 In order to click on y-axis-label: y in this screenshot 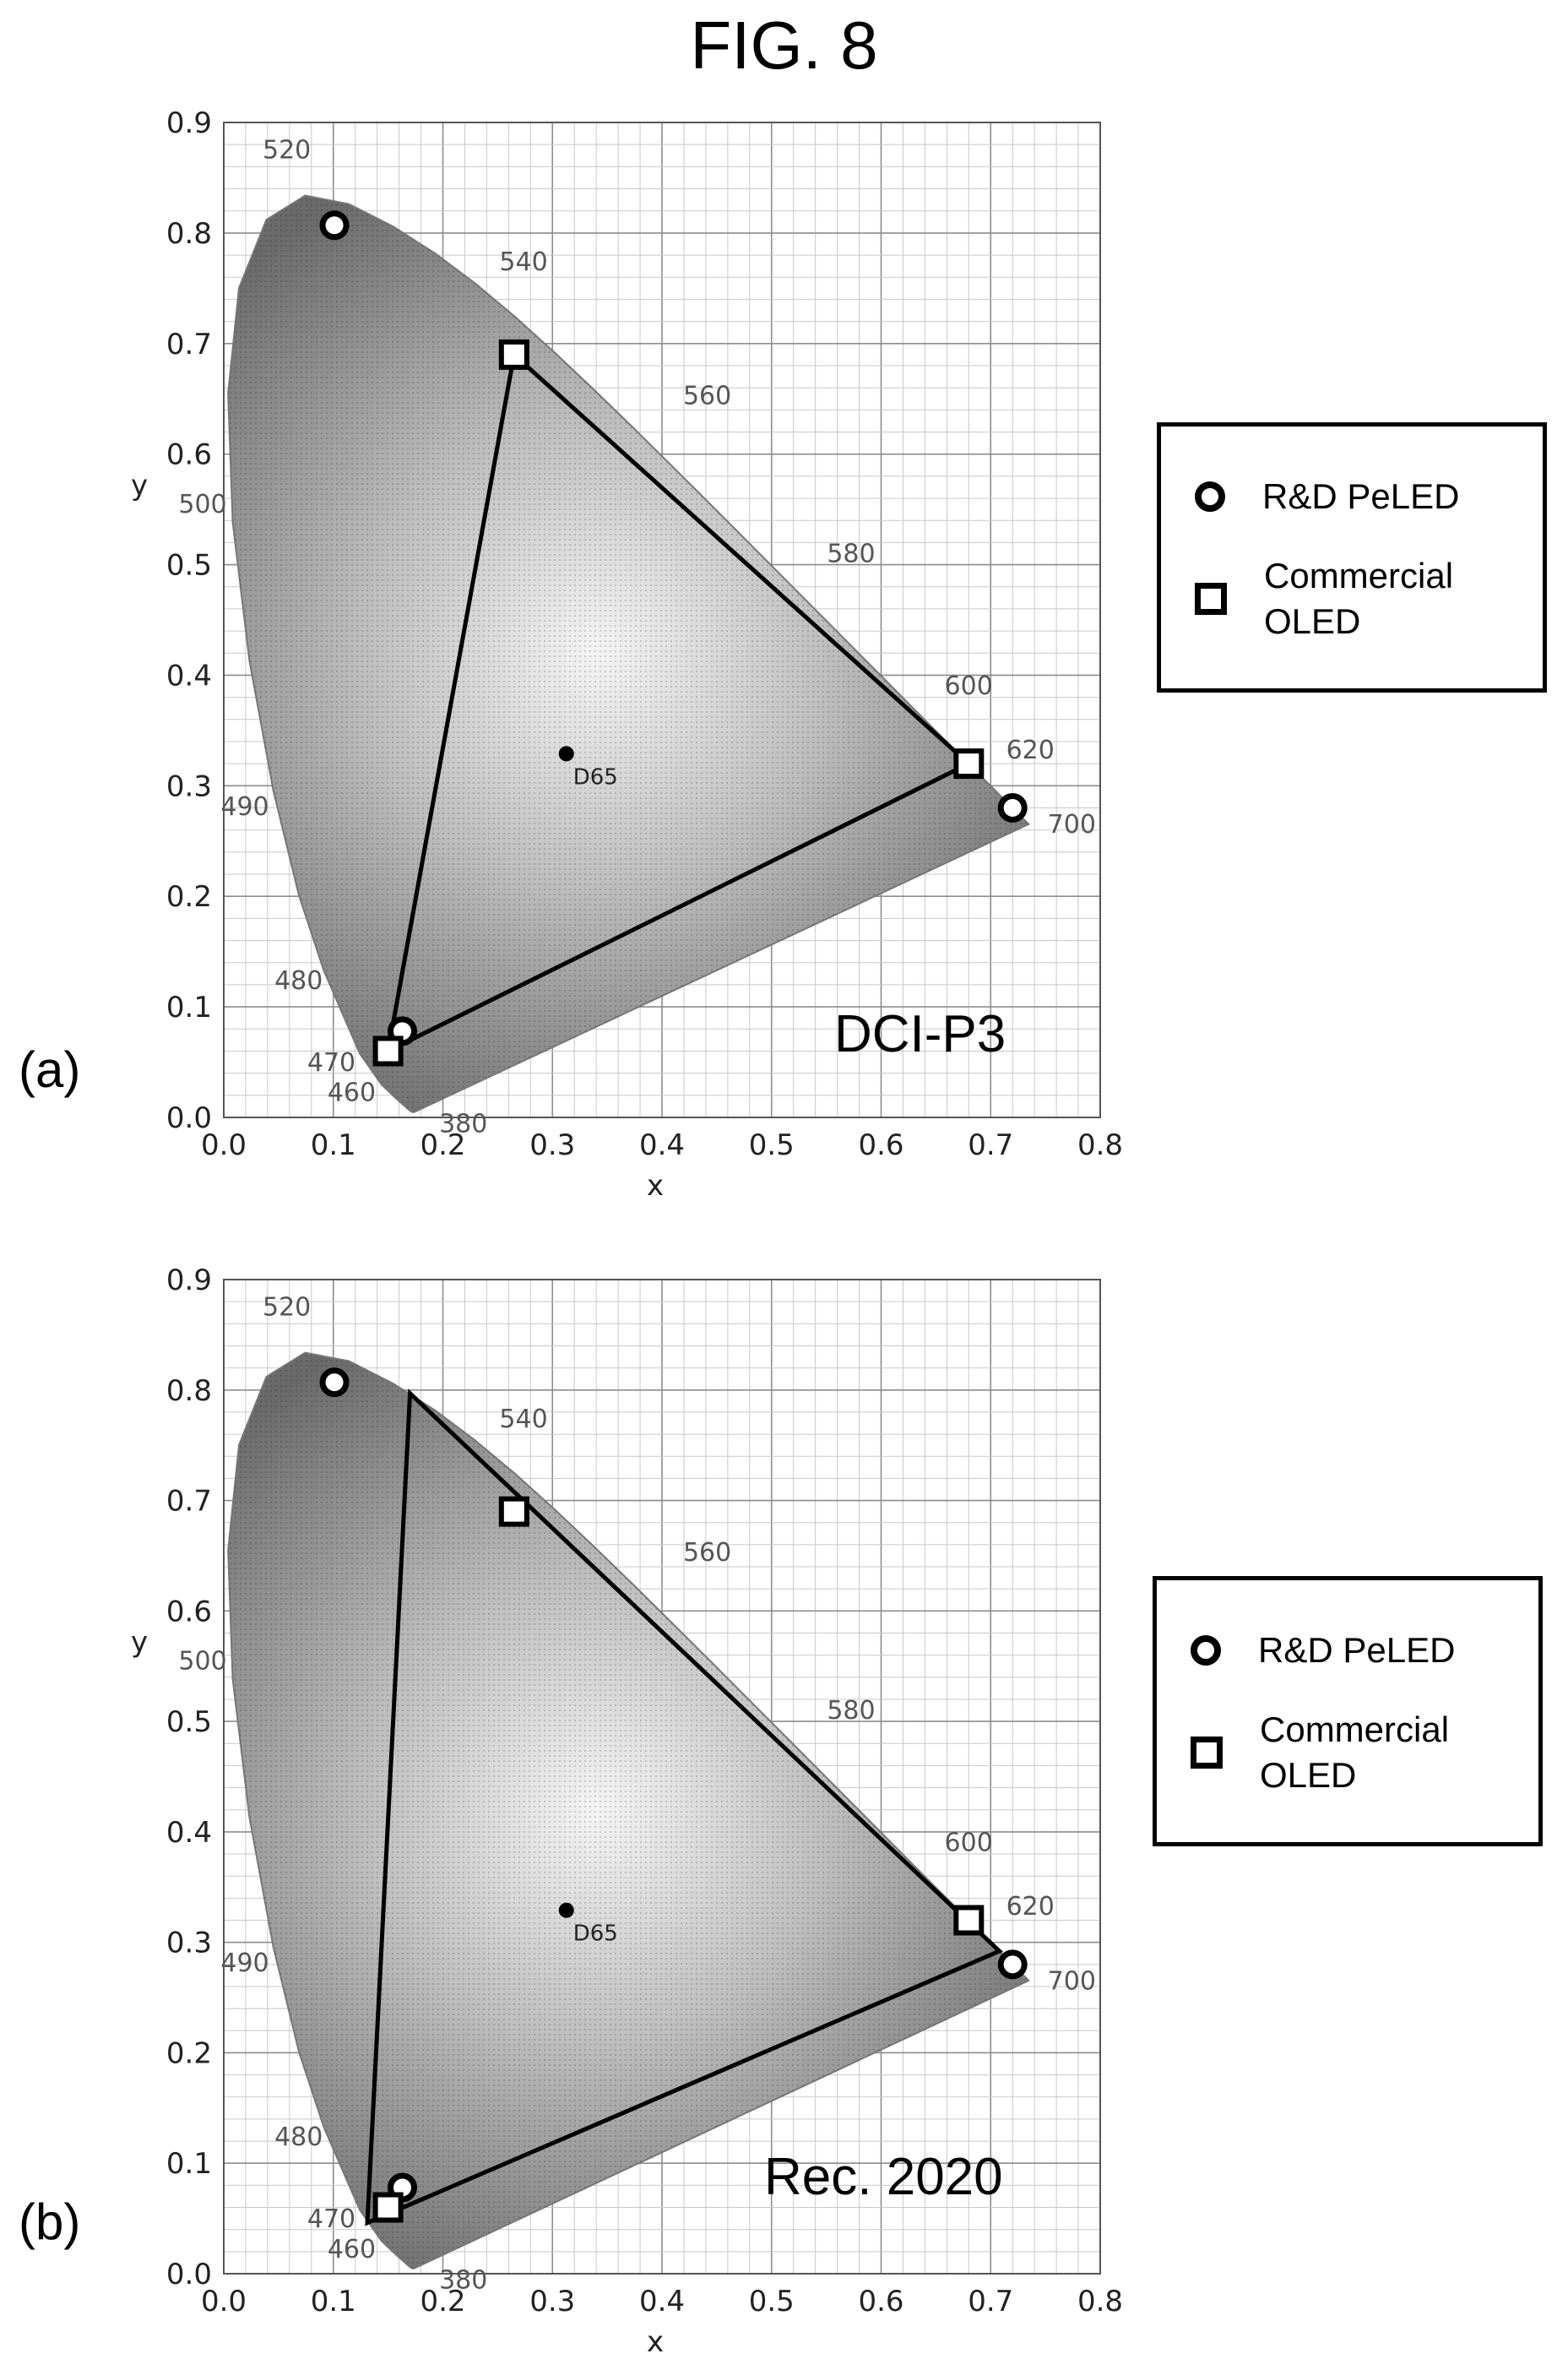, I will do `click(139, 1643)`.